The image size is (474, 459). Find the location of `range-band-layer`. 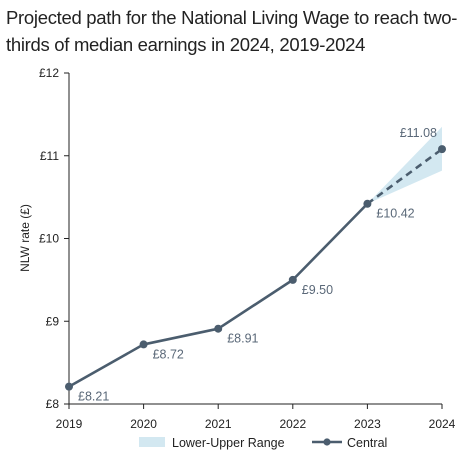

range-band-layer is located at coordinates (404, 165).